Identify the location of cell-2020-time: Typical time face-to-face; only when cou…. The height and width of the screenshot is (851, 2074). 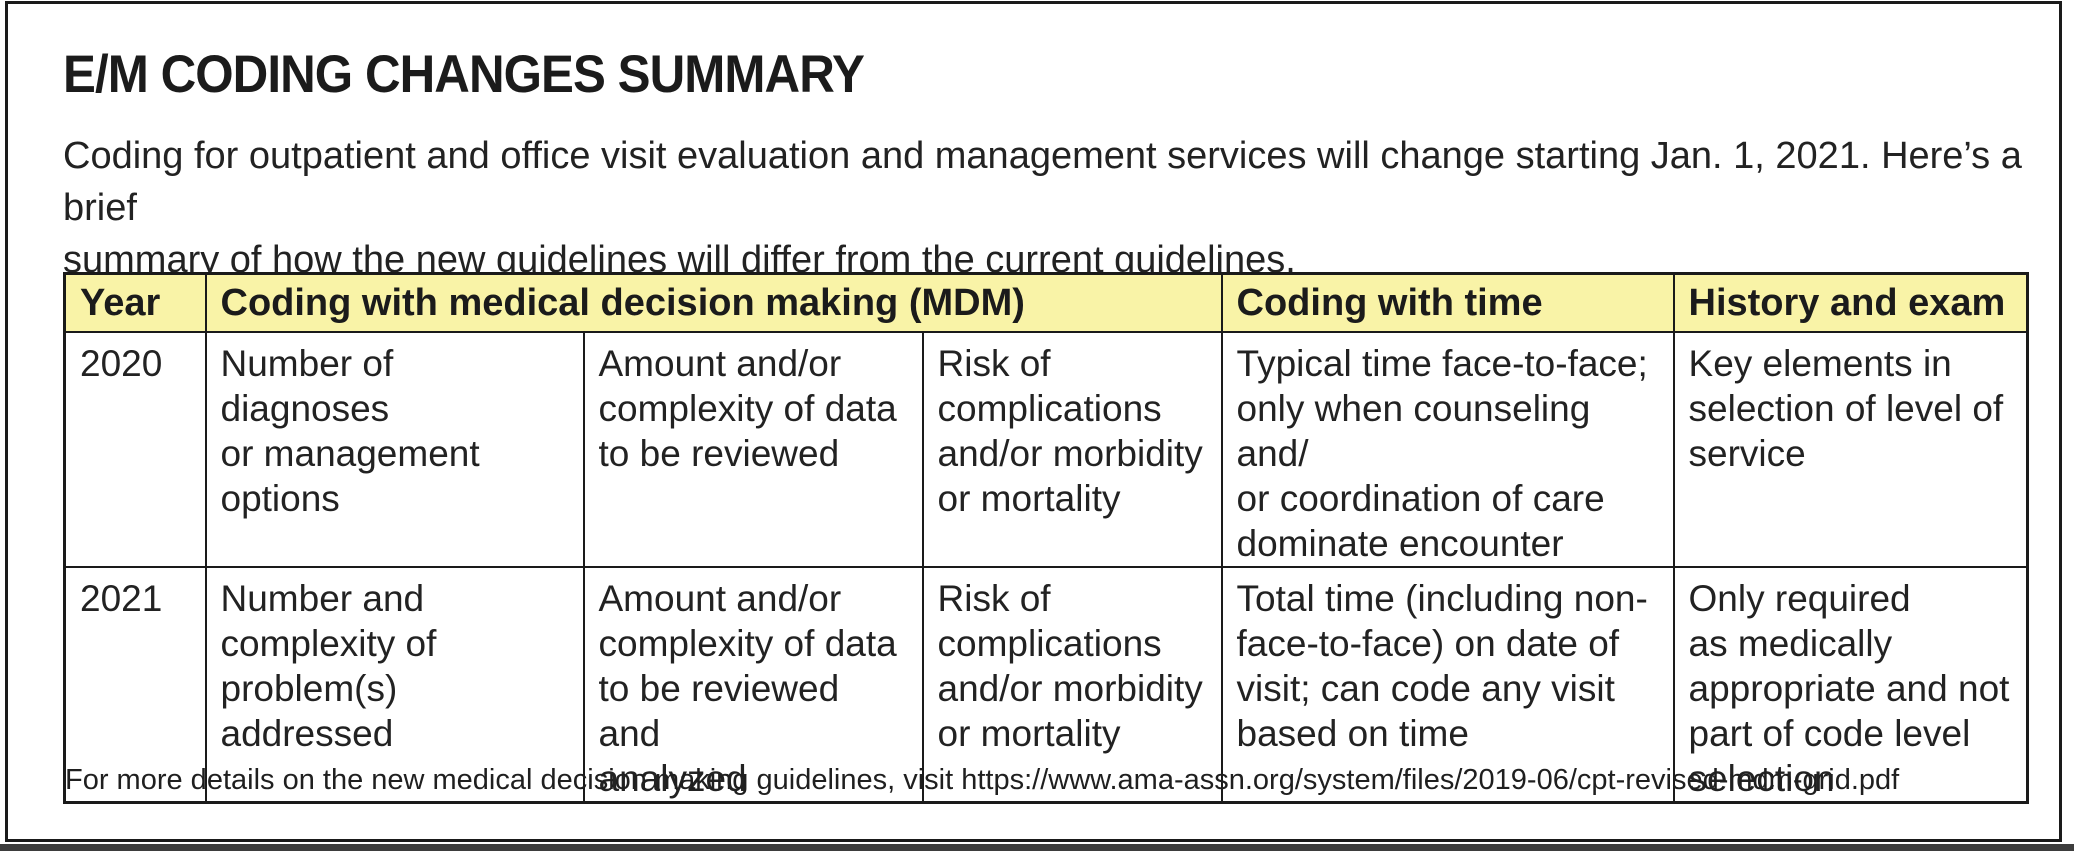
(1447, 449).